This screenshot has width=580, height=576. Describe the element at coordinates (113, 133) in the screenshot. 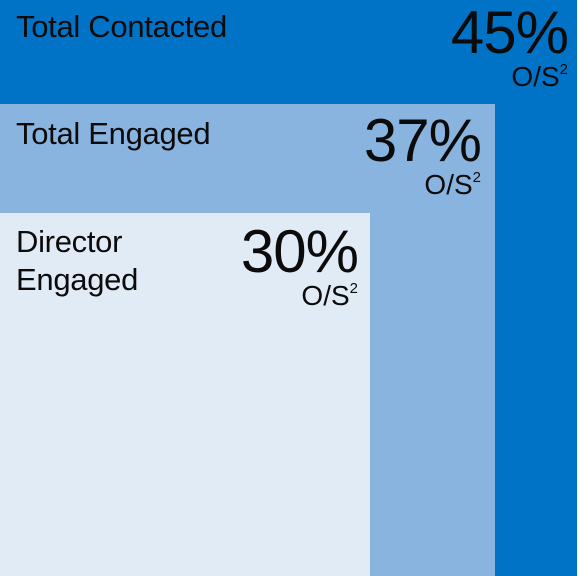

I see `total-engaged-label: Total Engaged` at that location.